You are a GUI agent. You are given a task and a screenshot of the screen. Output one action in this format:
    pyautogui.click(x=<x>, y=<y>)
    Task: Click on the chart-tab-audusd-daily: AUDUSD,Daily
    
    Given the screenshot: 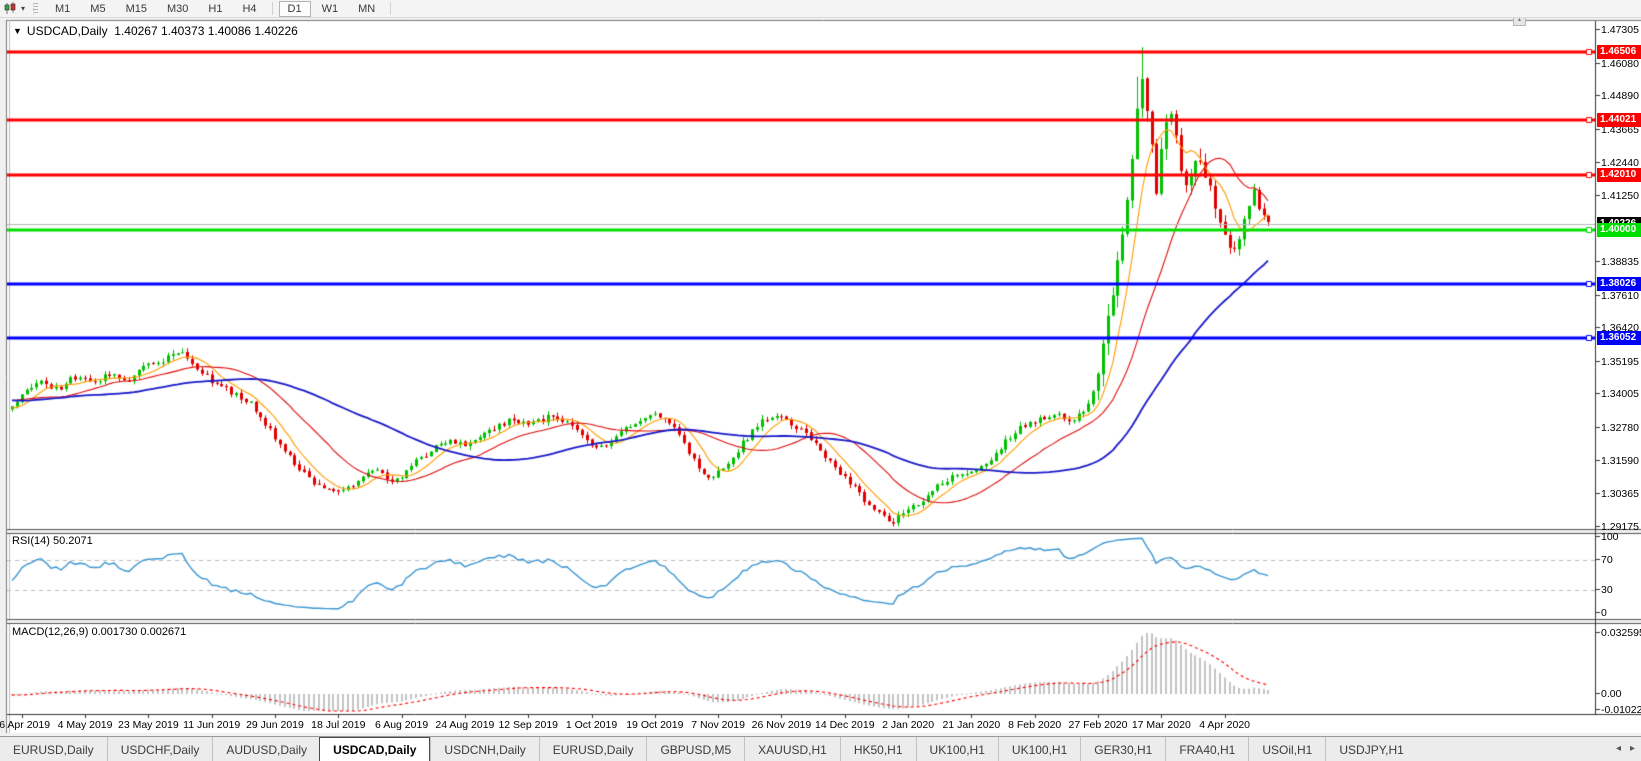 What is the action you would take?
    pyautogui.click(x=266, y=749)
    